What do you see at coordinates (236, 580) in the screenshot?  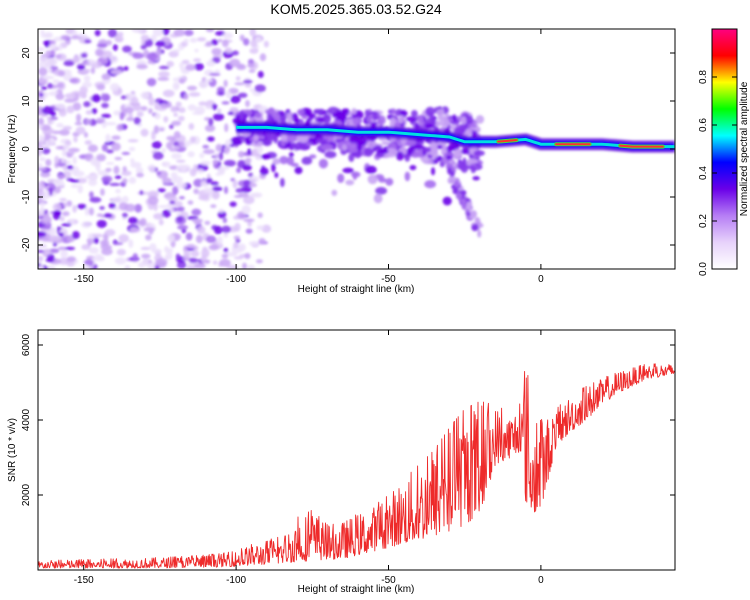 I see `x-tick-label: -100` at bounding box center [236, 580].